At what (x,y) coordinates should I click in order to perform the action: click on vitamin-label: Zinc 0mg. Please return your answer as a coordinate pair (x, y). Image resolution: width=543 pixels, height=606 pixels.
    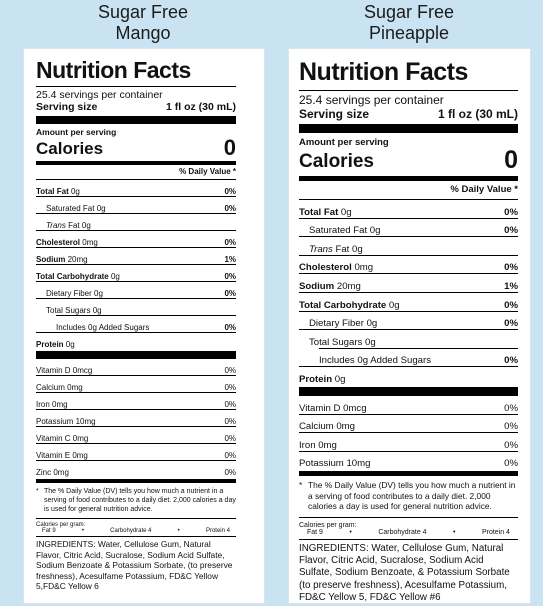
    Looking at the image, I should click on (52, 472).